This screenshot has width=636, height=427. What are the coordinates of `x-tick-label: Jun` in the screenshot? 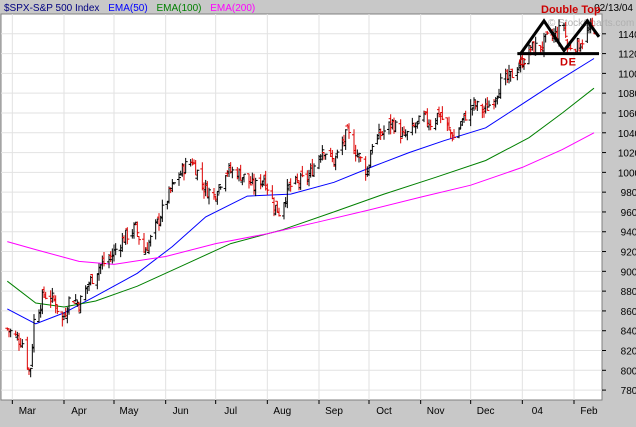 It's located at (181, 411).